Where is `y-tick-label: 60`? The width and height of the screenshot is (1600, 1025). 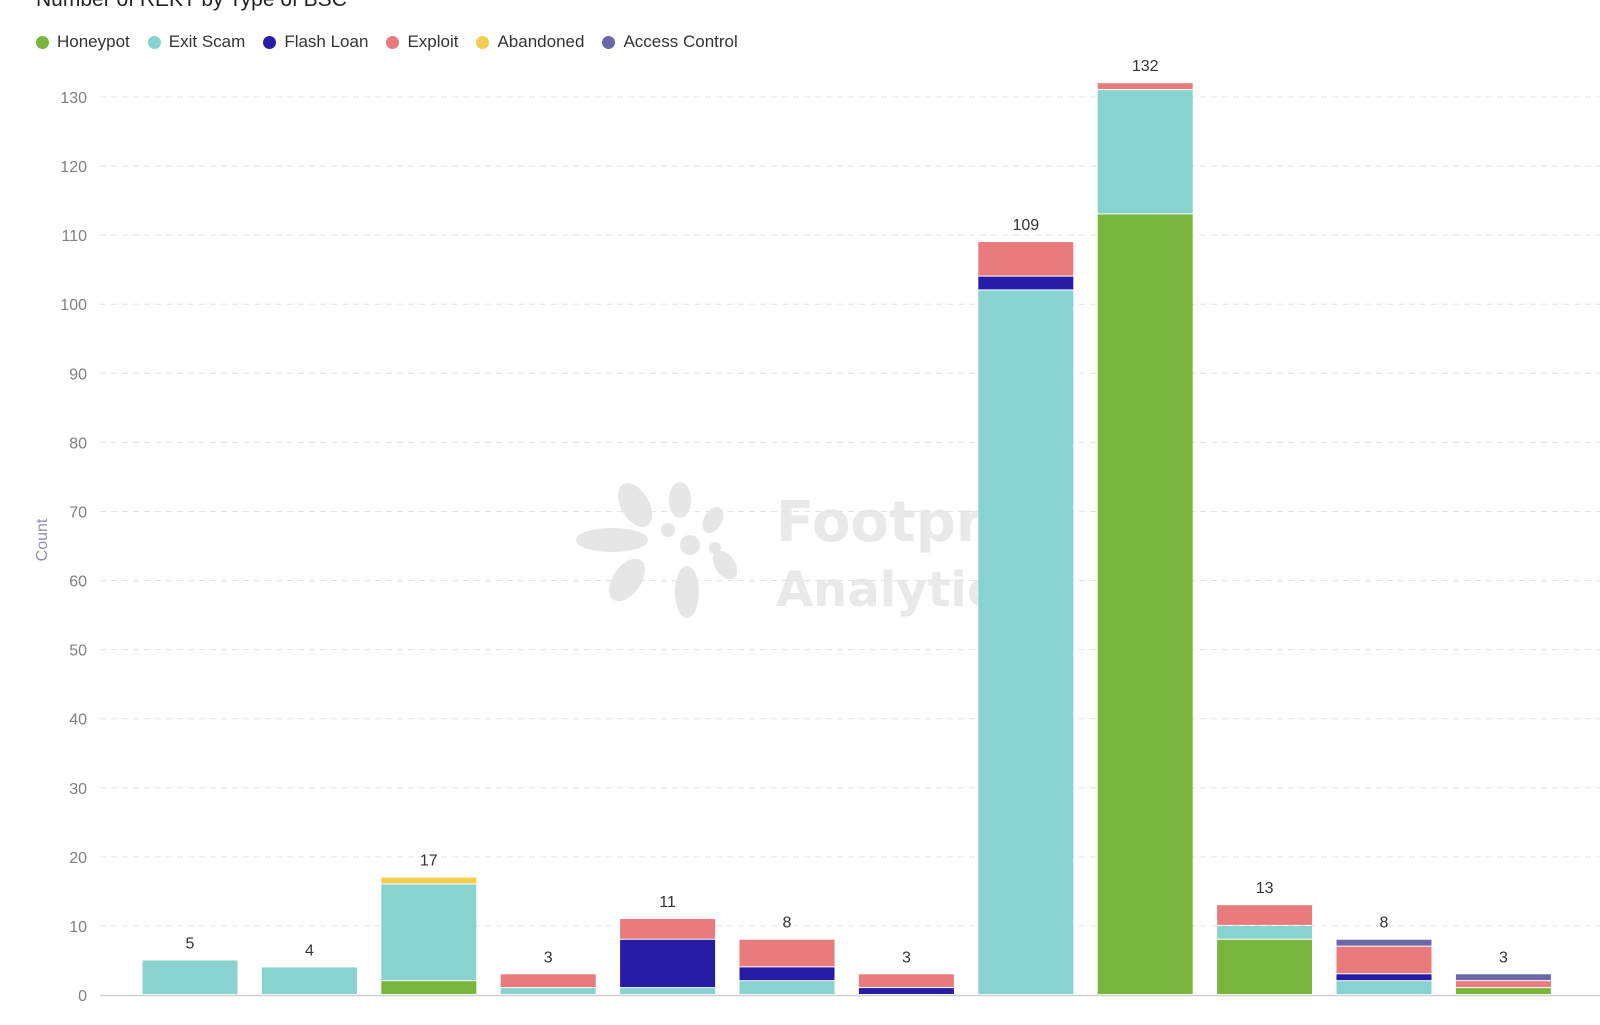 y-tick-label: 60 is located at coordinates (78, 582).